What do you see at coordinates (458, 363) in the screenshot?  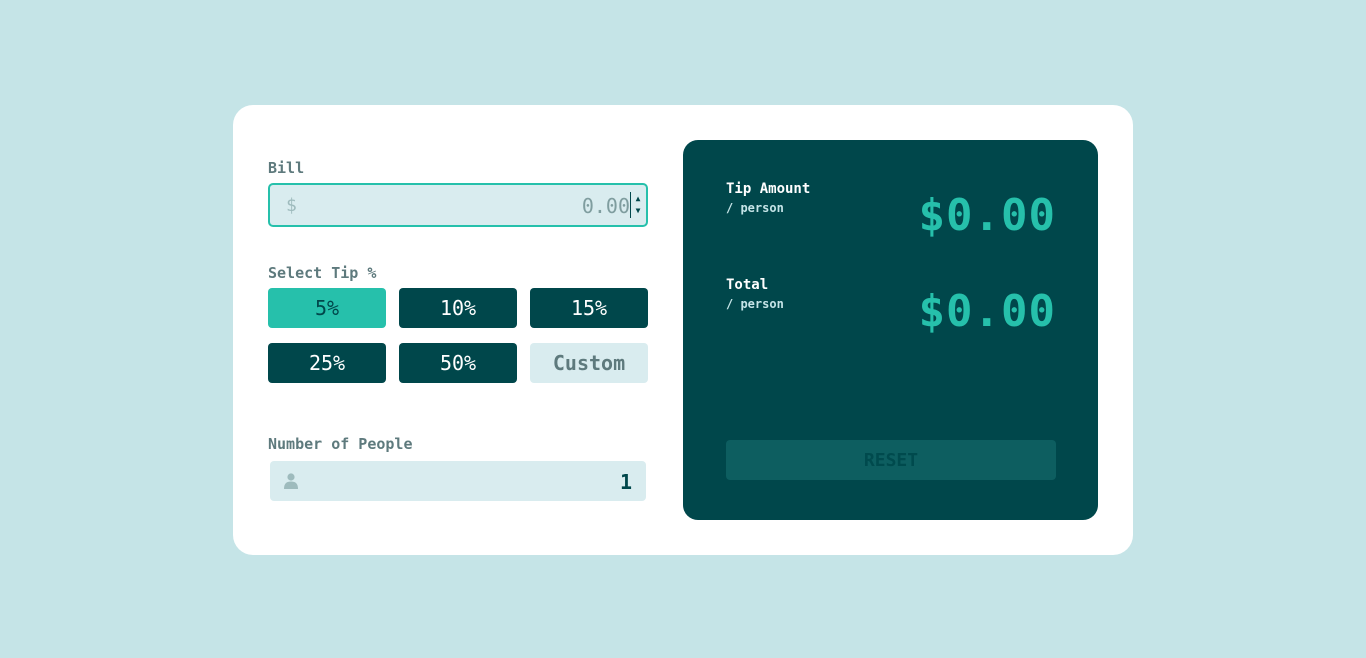 I see `tip-button-50: 50%` at bounding box center [458, 363].